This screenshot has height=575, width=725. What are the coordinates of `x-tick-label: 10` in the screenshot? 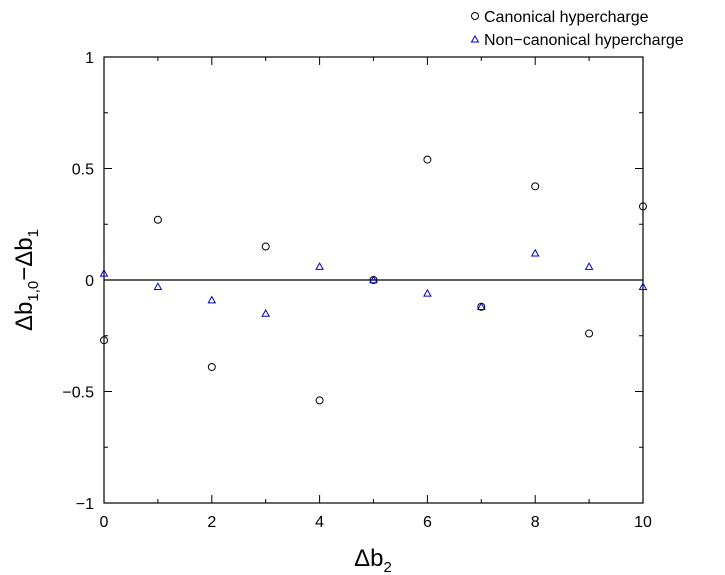 It's located at (643, 522).